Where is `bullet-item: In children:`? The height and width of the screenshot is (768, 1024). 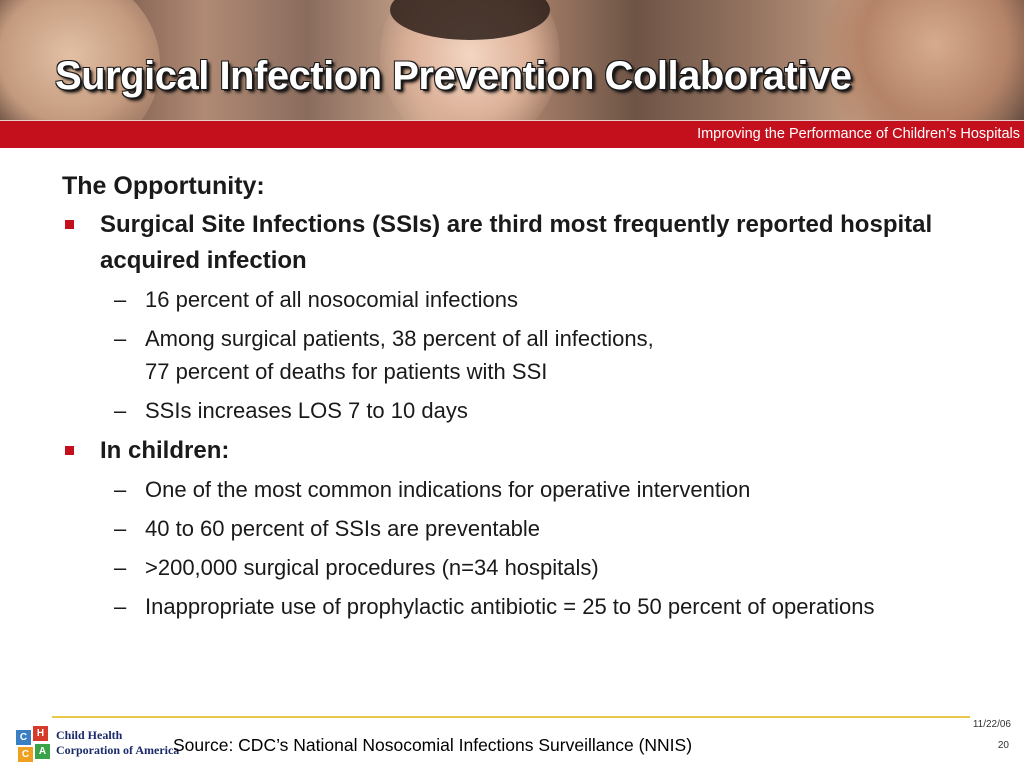 bullet-item: In children: is located at coordinates (512, 451).